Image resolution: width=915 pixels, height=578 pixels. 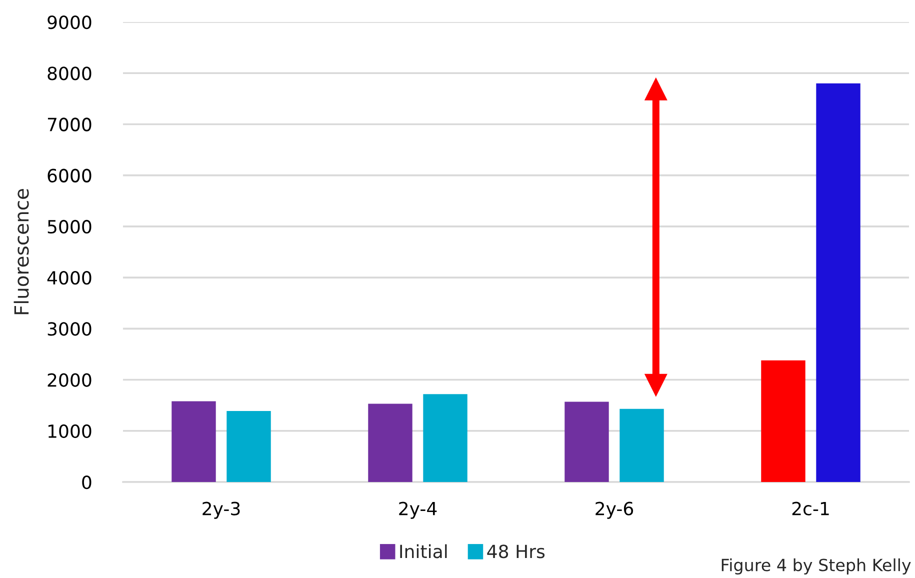 I want to click on y-tick-label: 6000, so click(x=70, y=175).